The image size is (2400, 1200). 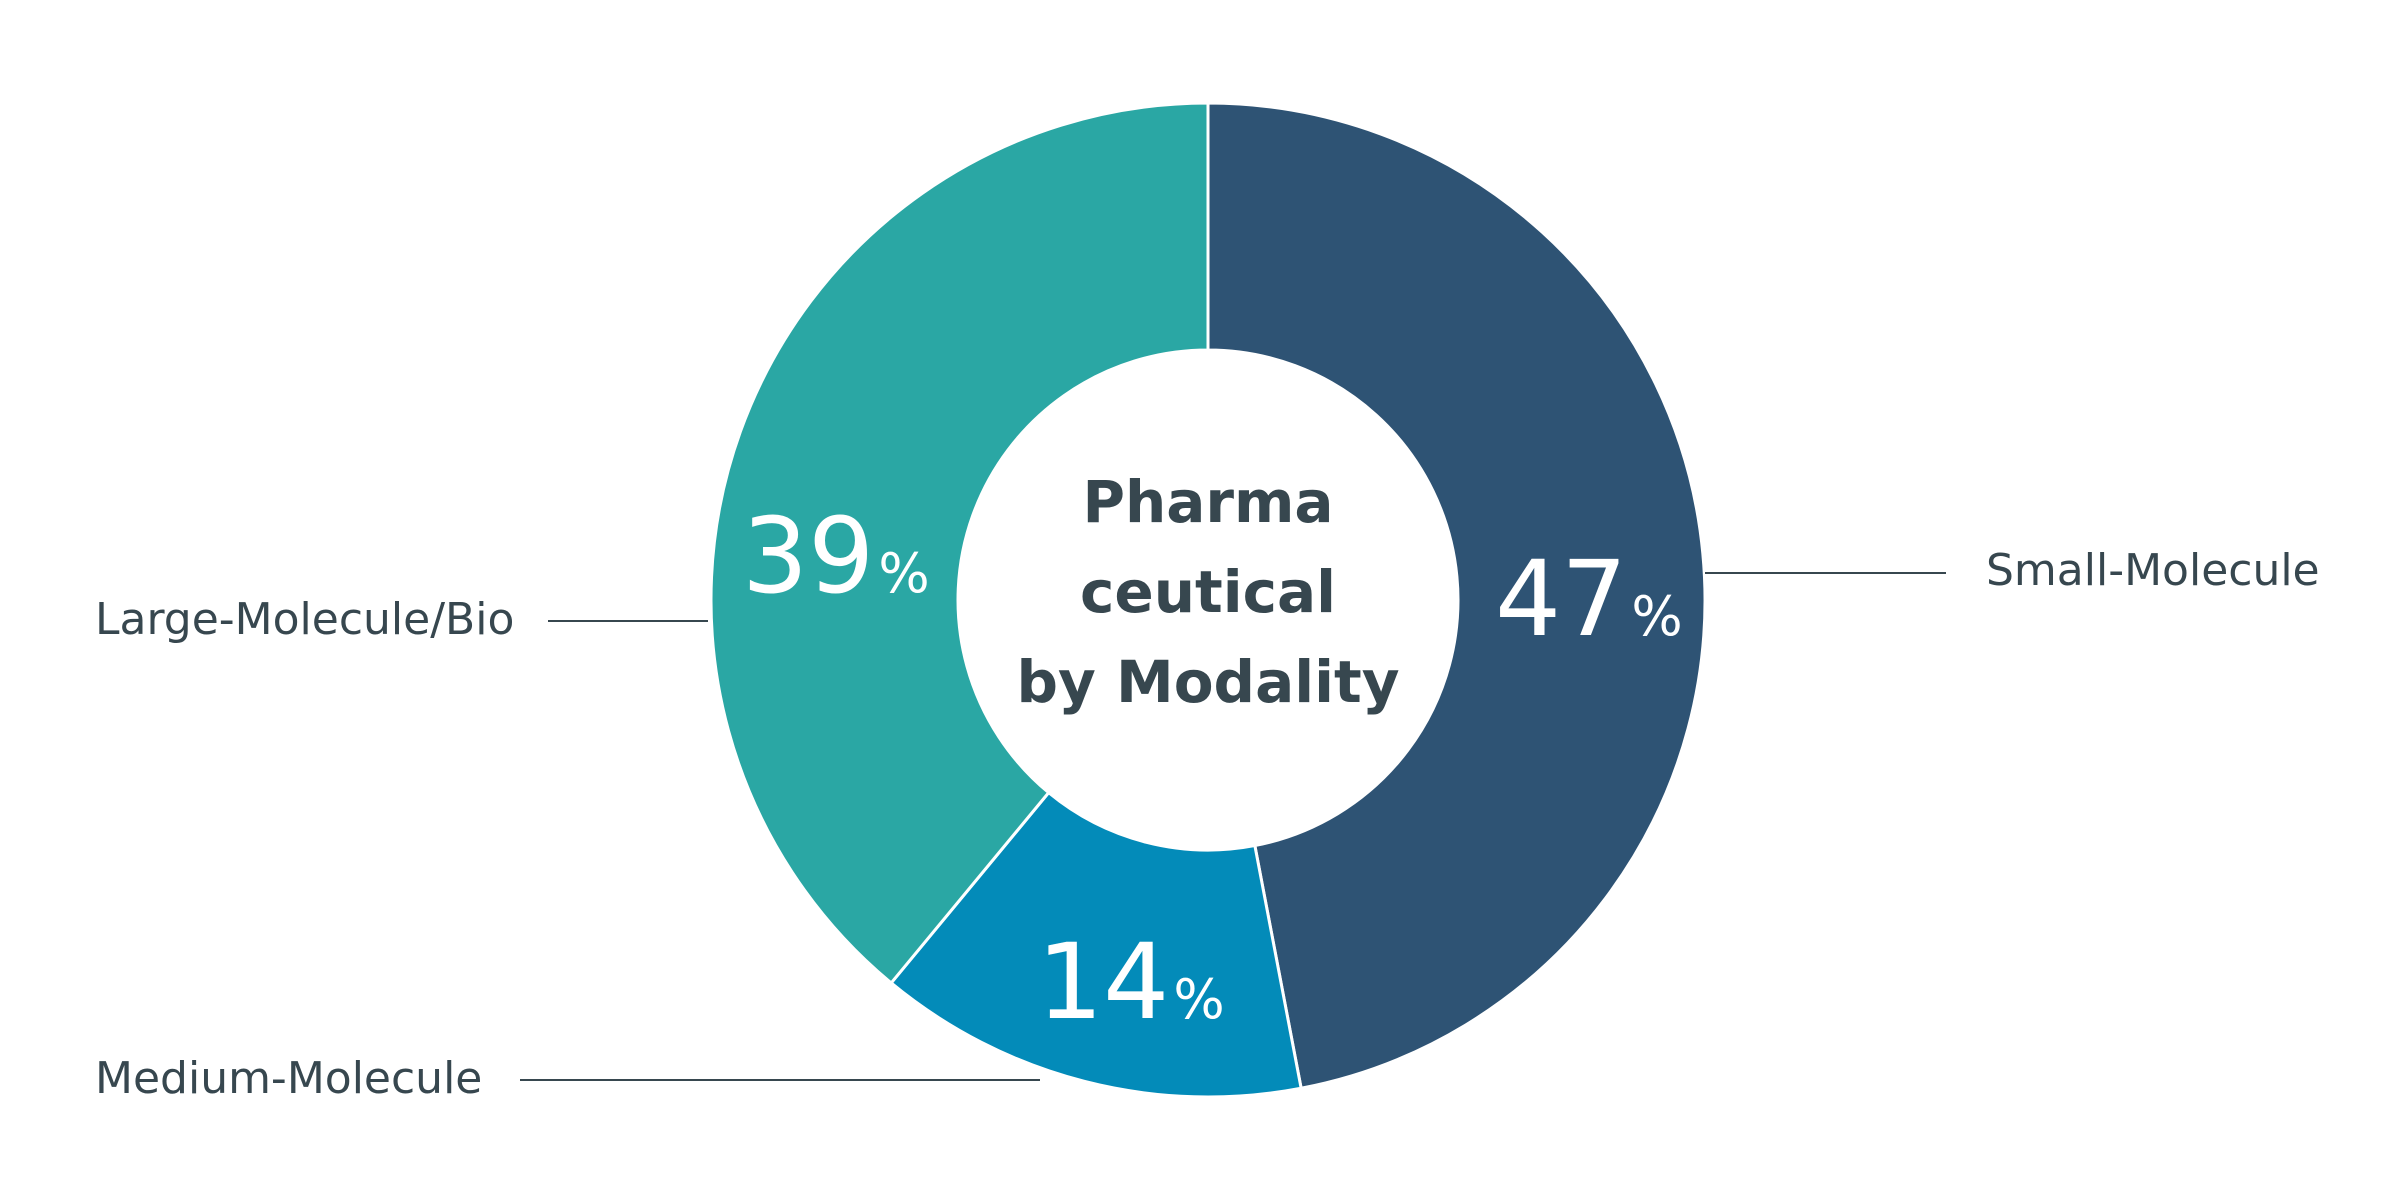 What do you see at coordinates (1656, 616) in the screenshot?
I see `percent-sign-small-molecule: %` at bounding box center [1656, 616].